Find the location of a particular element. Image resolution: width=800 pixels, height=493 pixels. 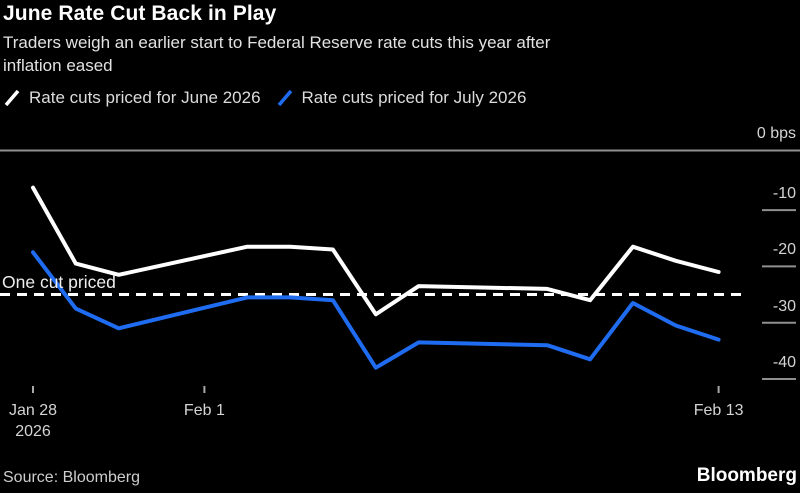

july-series-marker is located at coordinates (284, 98).